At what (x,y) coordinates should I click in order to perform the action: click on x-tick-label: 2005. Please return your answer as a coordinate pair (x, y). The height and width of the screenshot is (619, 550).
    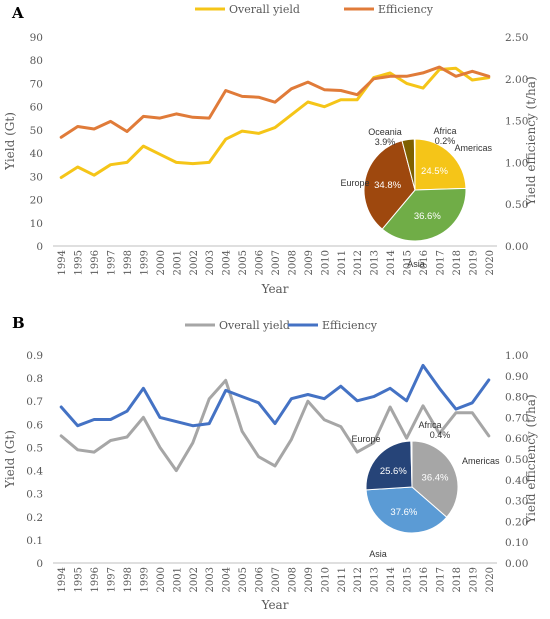
    Looking at the image, I should click on (243, 262).